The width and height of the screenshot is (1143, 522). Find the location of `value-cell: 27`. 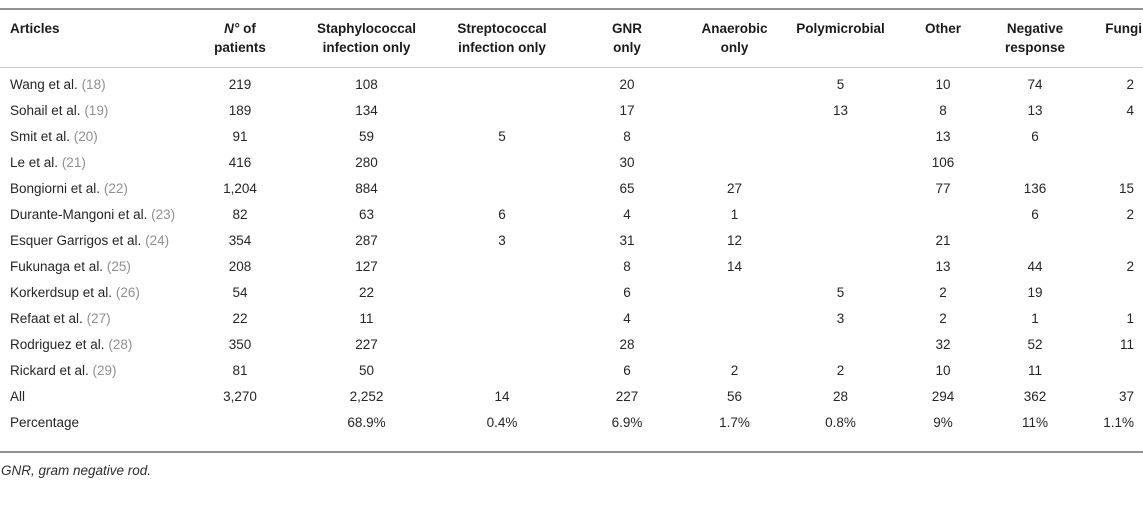

value-cell: 27 is located at coordinates (734, 188).